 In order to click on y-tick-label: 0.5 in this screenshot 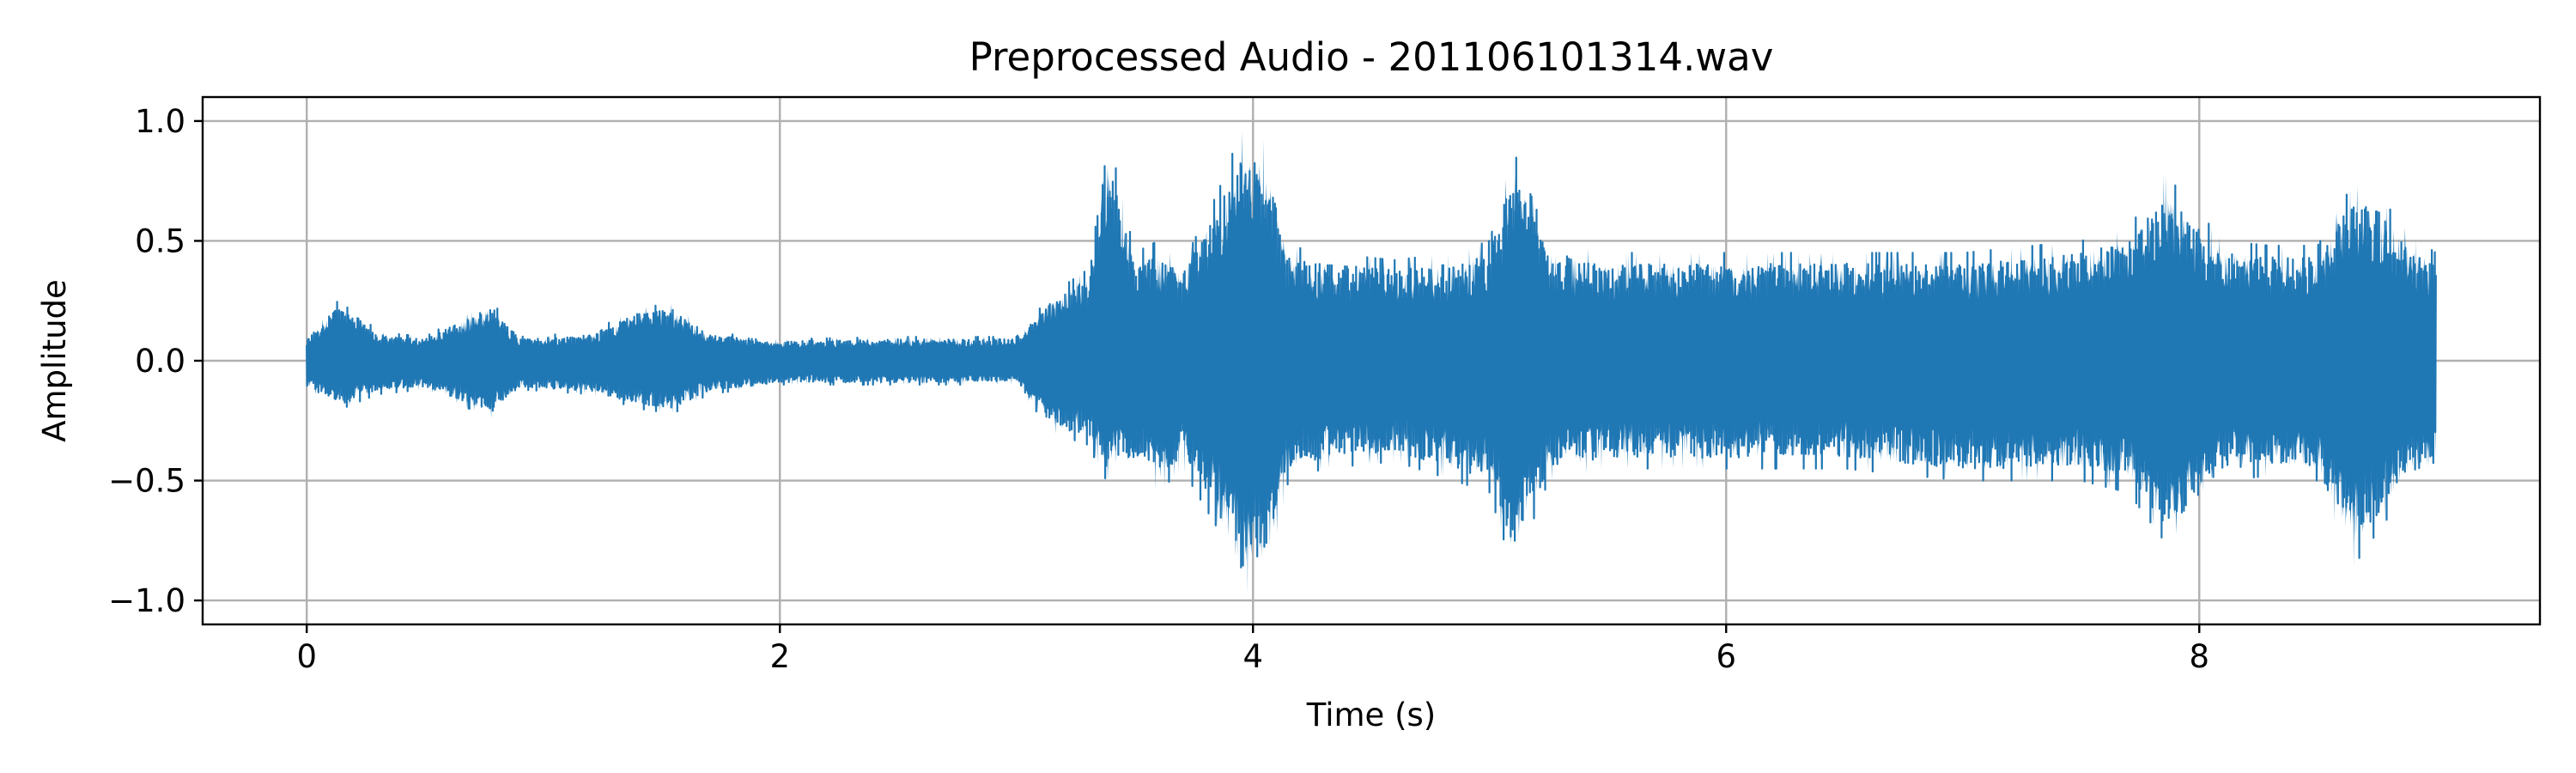, I will do `click(160, 240)`.